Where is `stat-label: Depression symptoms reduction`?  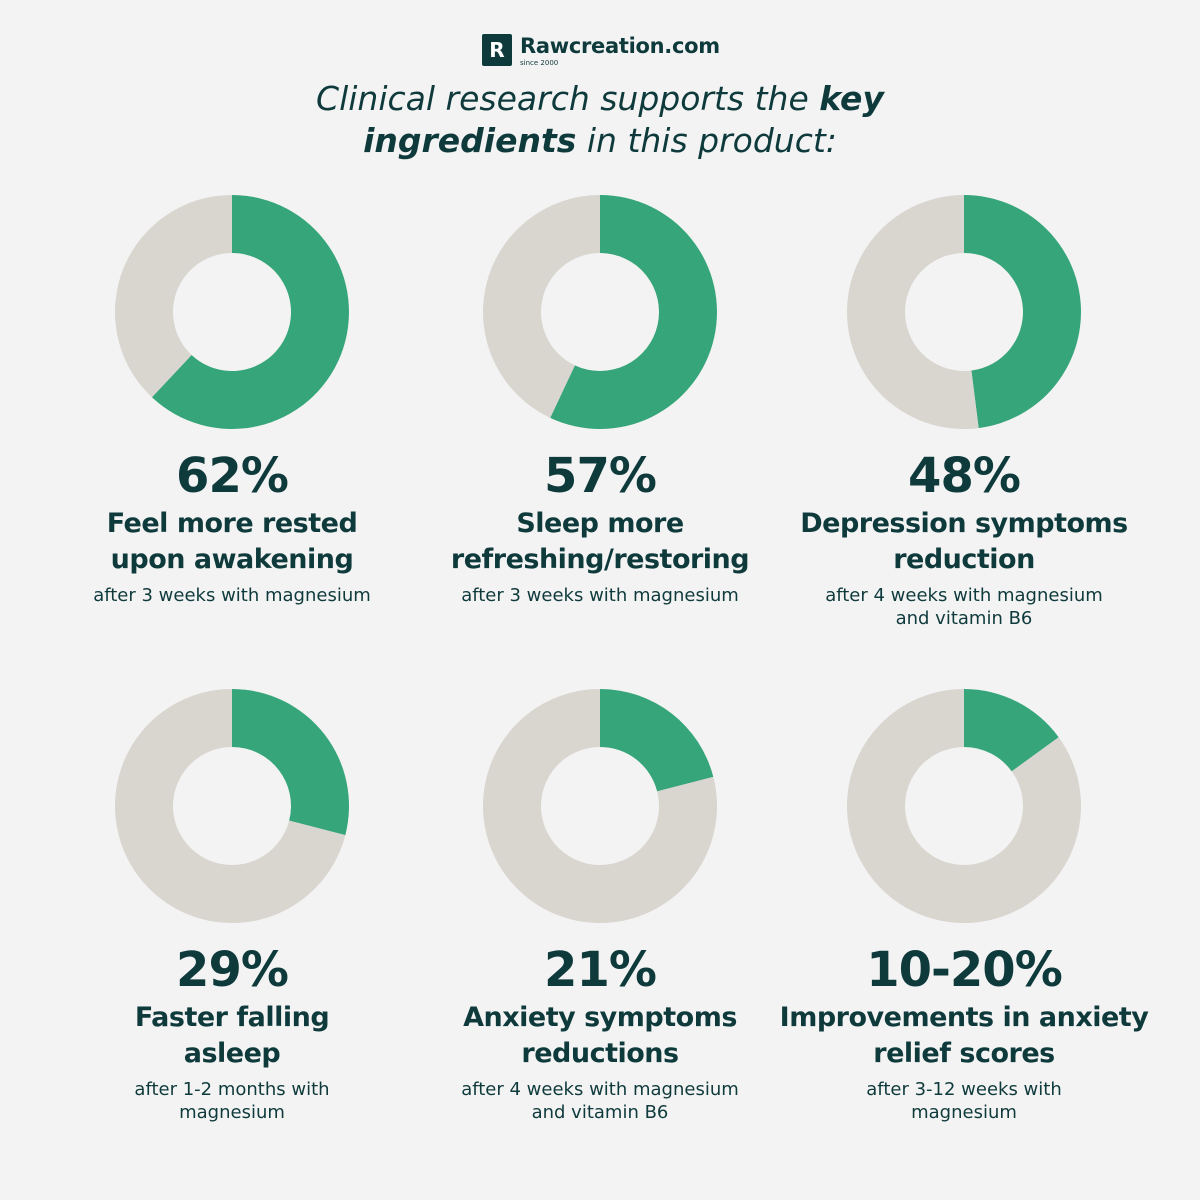 stat-label: Depression symptoms reduction is located at coordinates (964, 541).